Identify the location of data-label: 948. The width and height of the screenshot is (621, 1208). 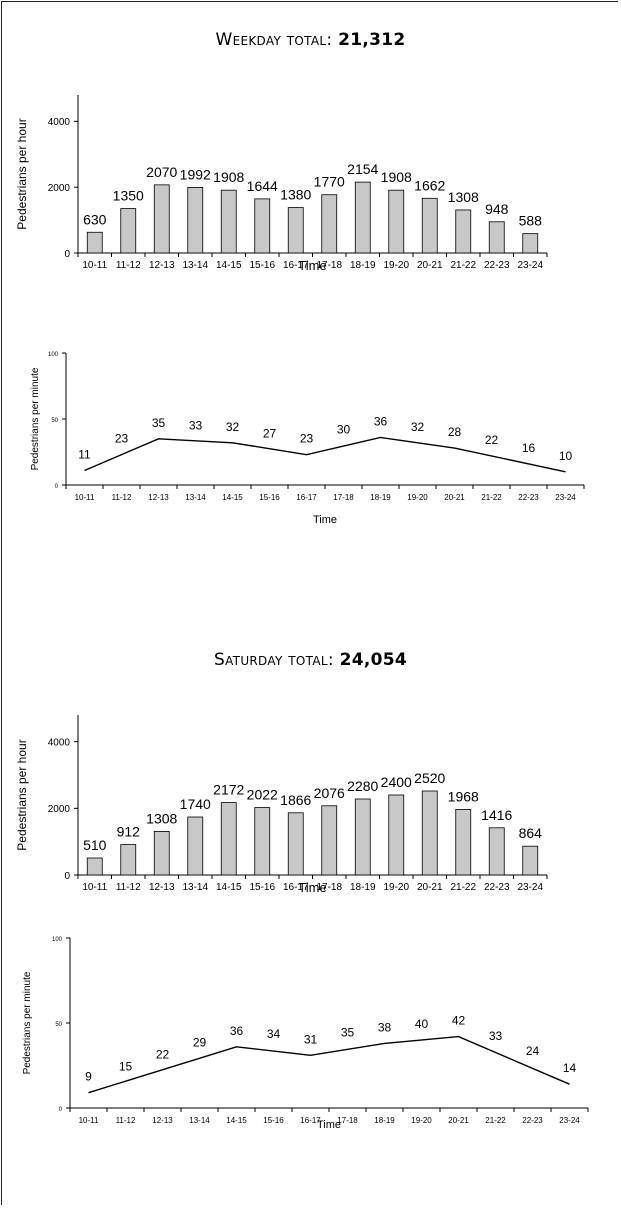
(497, 209).